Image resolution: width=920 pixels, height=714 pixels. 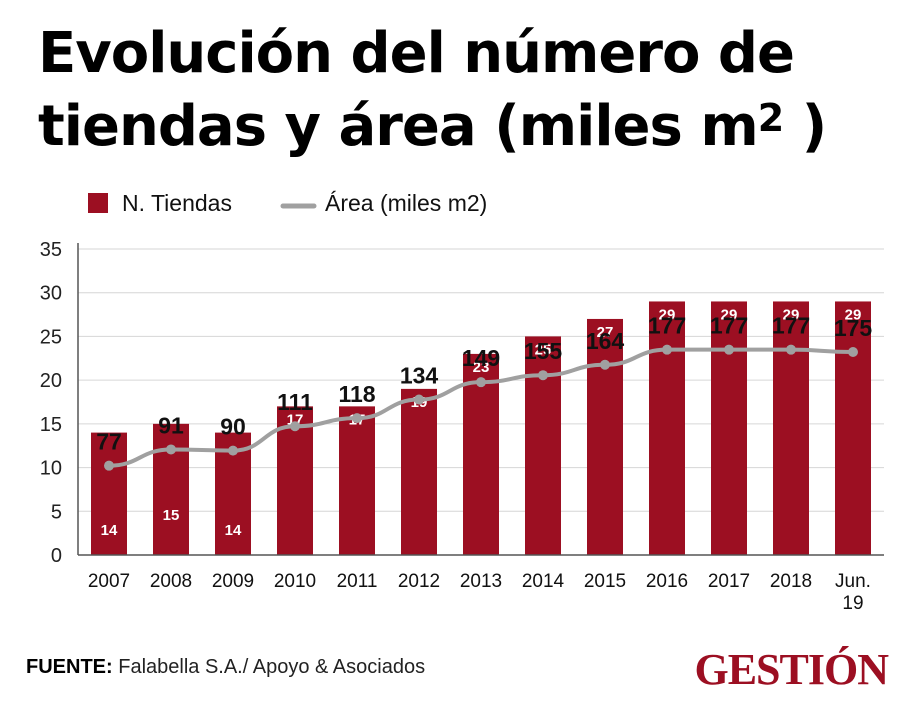 What do you see at coordinates (51, 425) in the screenshot?
I see `y-tick-label: 15` at bounding box center [51, 425].